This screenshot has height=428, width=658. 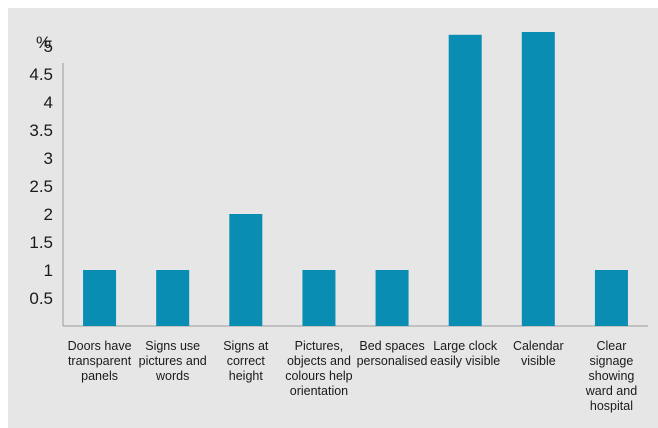 I want to click on x-category-label-line: showing, so click(x=612, y=376).